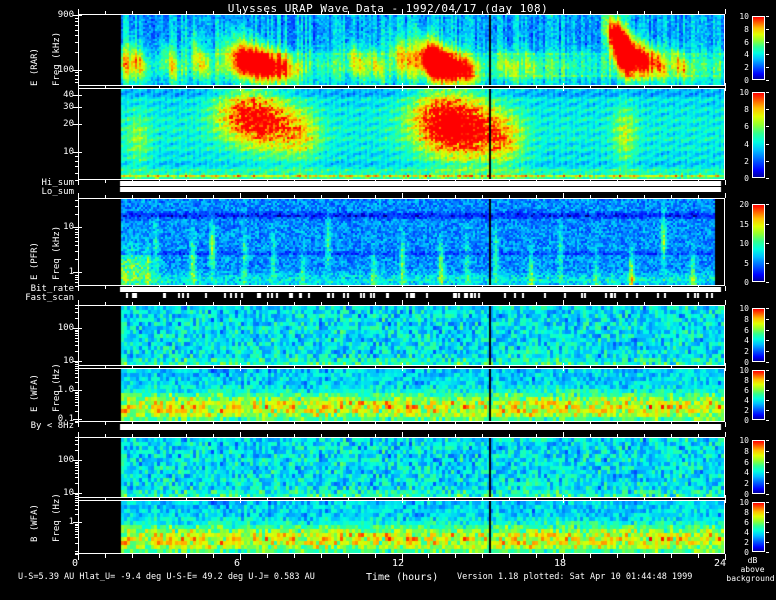 Image resolution: width=776 pixels, height=600 pixels. Describe the element at coordinates (65, 69) in the screenshot. I see `ytick-label-e-rar-1: 100` at that location.